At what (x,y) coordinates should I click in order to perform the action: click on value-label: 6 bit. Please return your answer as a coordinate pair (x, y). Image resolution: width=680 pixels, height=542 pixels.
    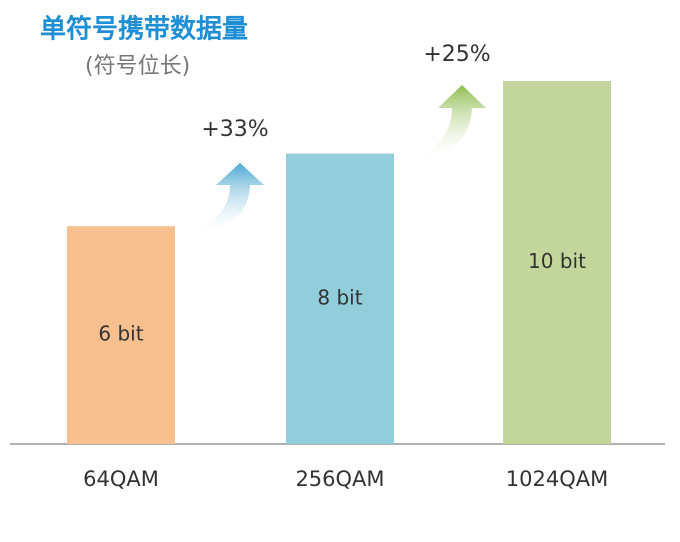
    Looking at the image, I should click on (120, 334).